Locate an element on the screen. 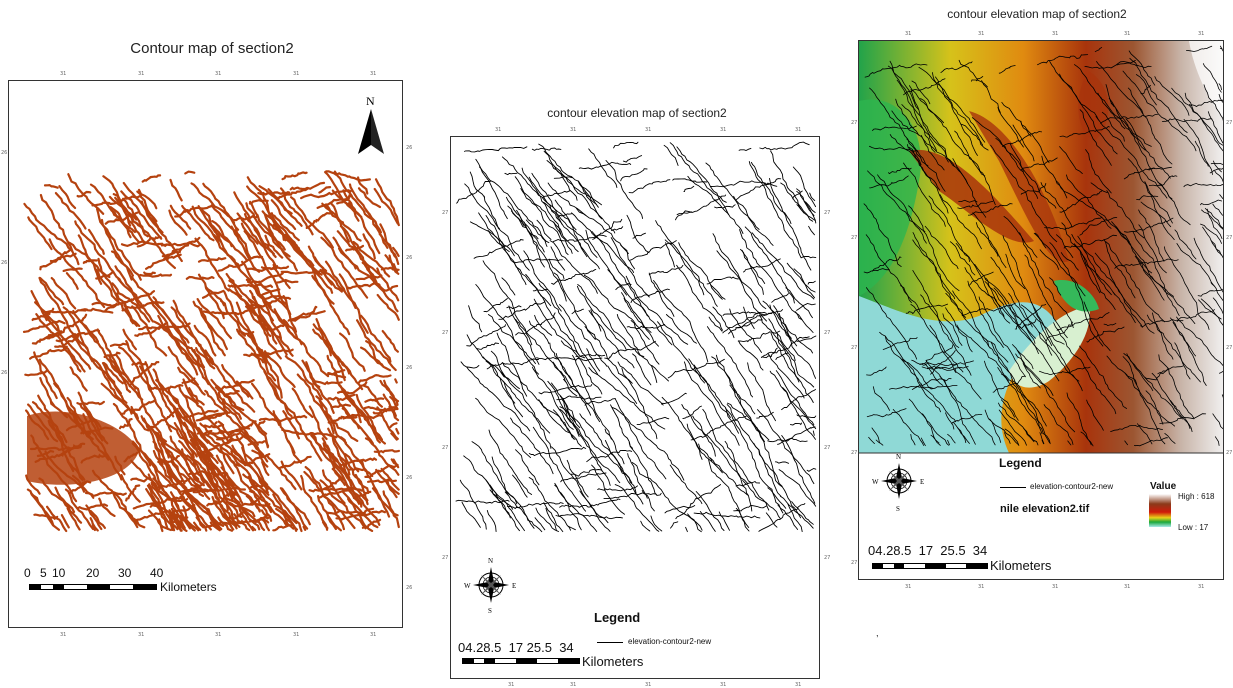 The height and width of the screenshot is (688, 1233). map3-legend-title: Legend is located at coordinates (1020, 463).